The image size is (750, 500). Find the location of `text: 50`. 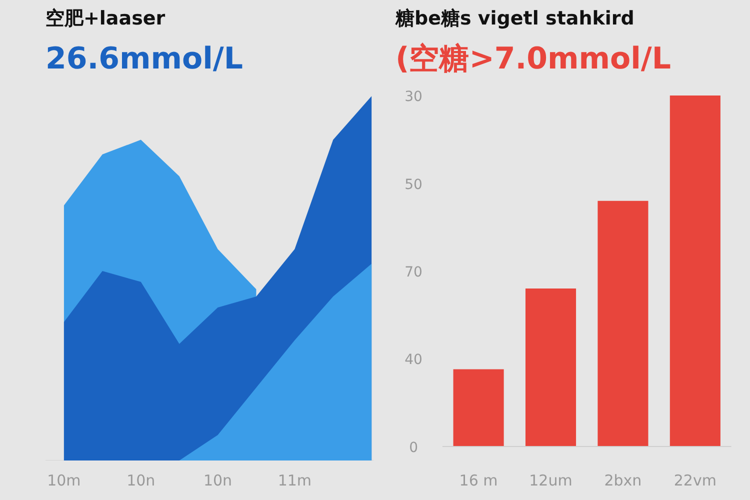

text: 50 is located at coordinates (413, 184).